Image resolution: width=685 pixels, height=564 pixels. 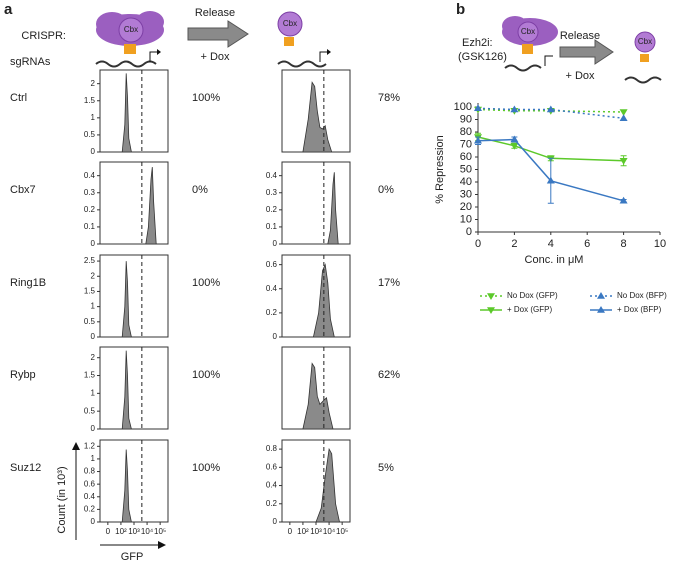 What do you see at coordinates (639, 309) in the screenshot?
I see `legend-label: + Dox (BFP)` at bounding box center [639, 309].